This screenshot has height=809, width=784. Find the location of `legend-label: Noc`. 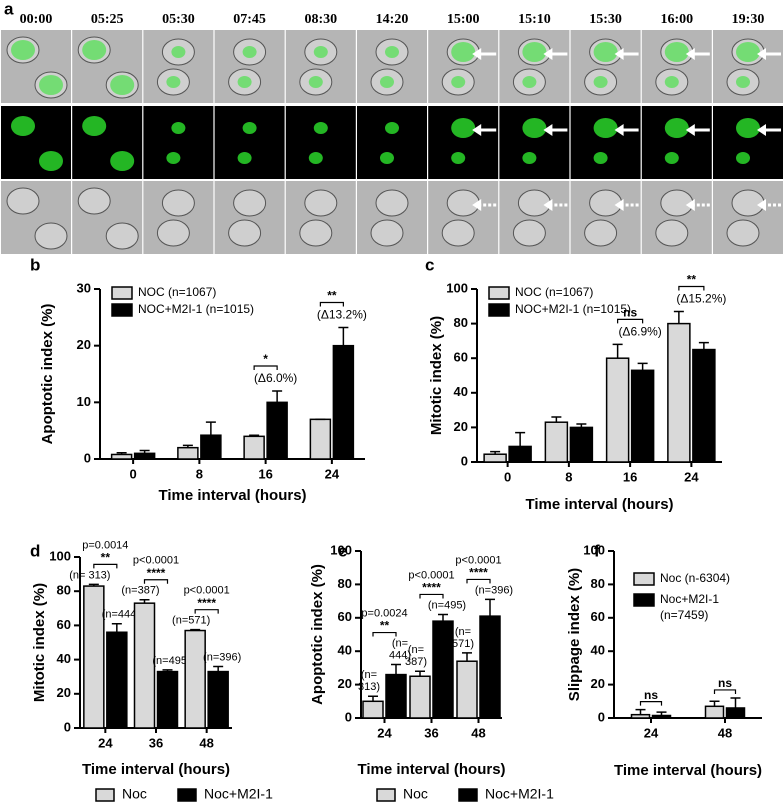

legend-label: Noc is located at coordinates (134, 794).